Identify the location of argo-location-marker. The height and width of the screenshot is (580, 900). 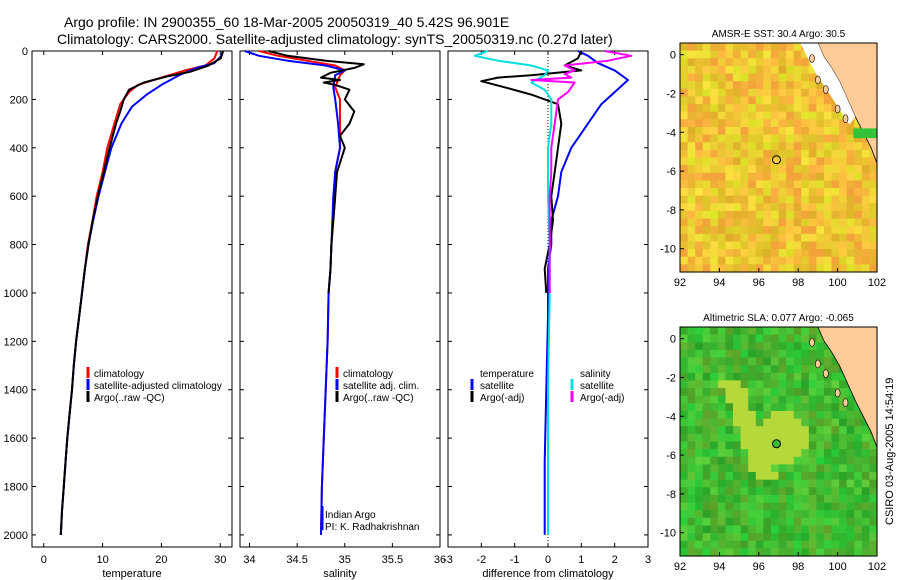
(776, 160).